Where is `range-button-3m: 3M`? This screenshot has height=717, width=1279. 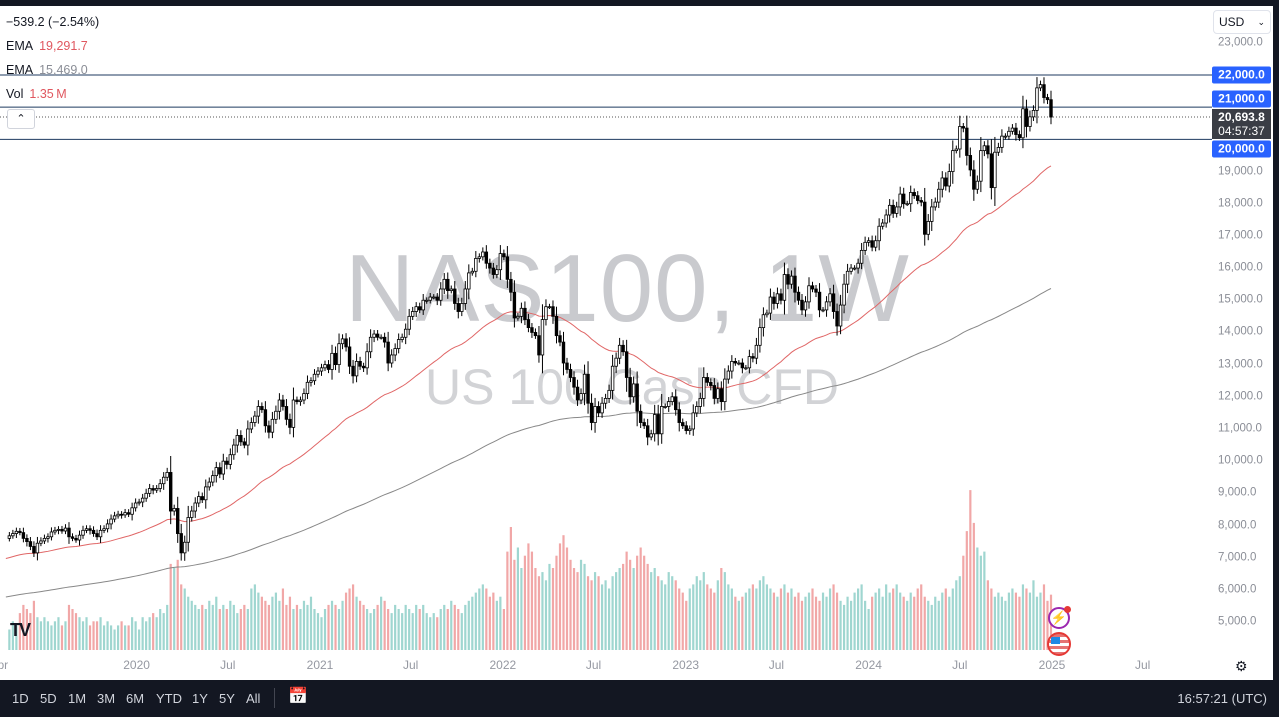 range-button-3m: 3M is located at coordinates (106, 698).